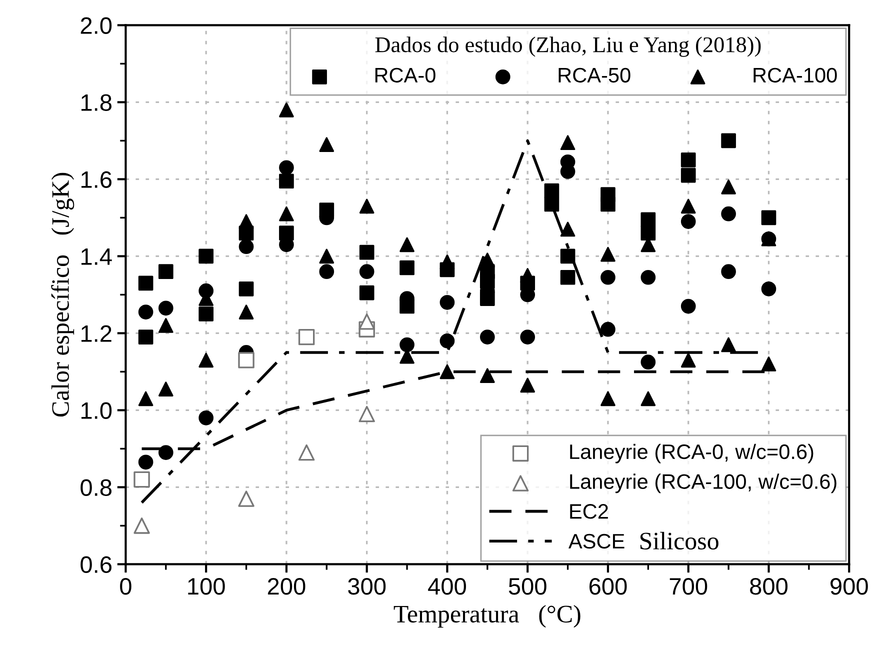  I want to click on y-axis-title: Calor específico (J/gK), so click(62, 294).